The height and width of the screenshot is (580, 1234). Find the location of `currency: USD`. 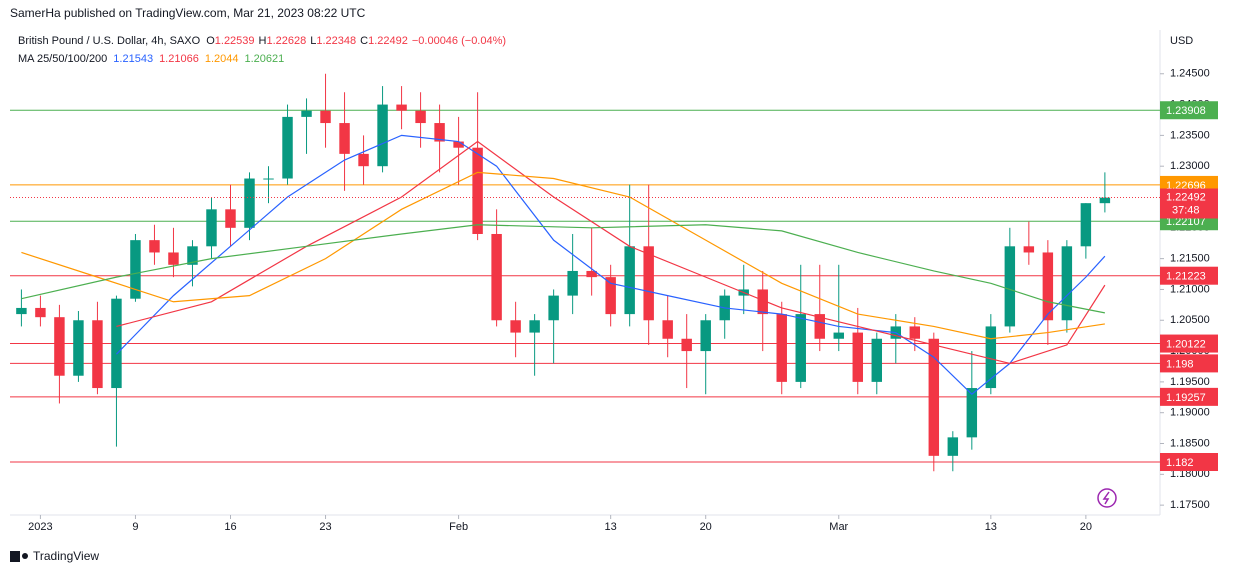

currency: USD is located at coordinates (1181, 41).